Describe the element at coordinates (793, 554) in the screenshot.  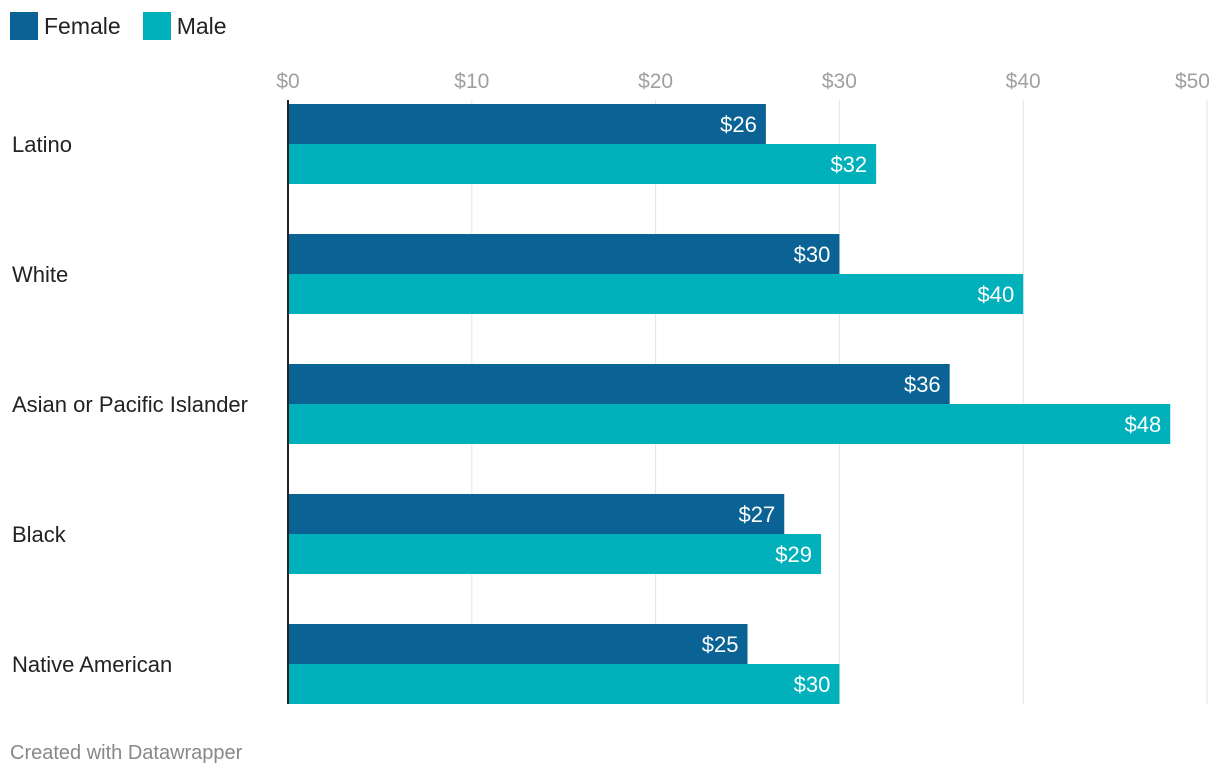
I see `data-label: $29` at that location.